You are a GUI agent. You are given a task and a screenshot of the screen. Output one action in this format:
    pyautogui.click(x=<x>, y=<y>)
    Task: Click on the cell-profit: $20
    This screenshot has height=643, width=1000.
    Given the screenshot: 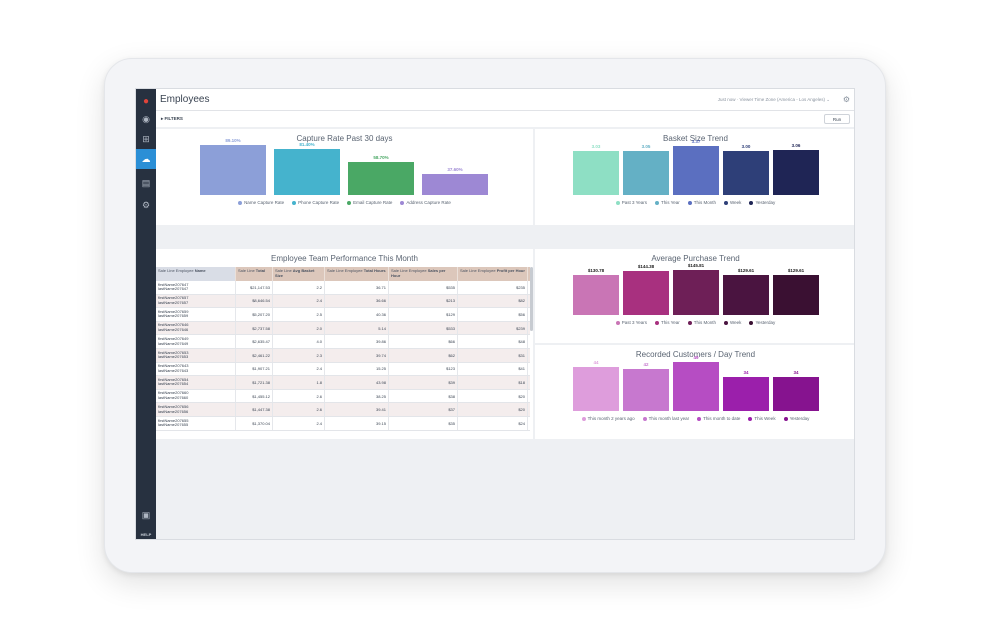 What is the action you would take?
    pyautogui.click(x=493, y=396)
    